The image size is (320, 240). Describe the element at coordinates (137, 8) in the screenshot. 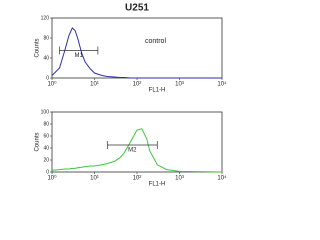

I see `page-title: U251` at that location.